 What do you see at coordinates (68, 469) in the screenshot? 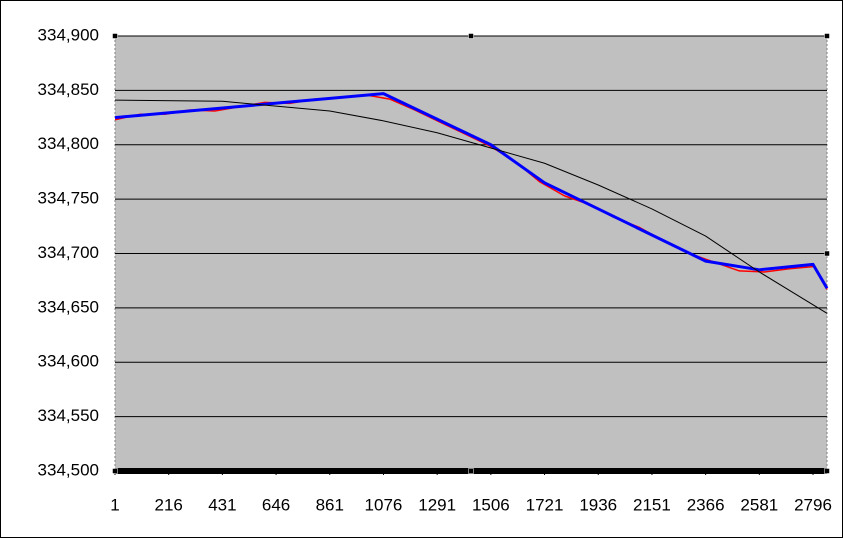
I see `y-tick-label: 334,500` at bounding box center [68, 469].